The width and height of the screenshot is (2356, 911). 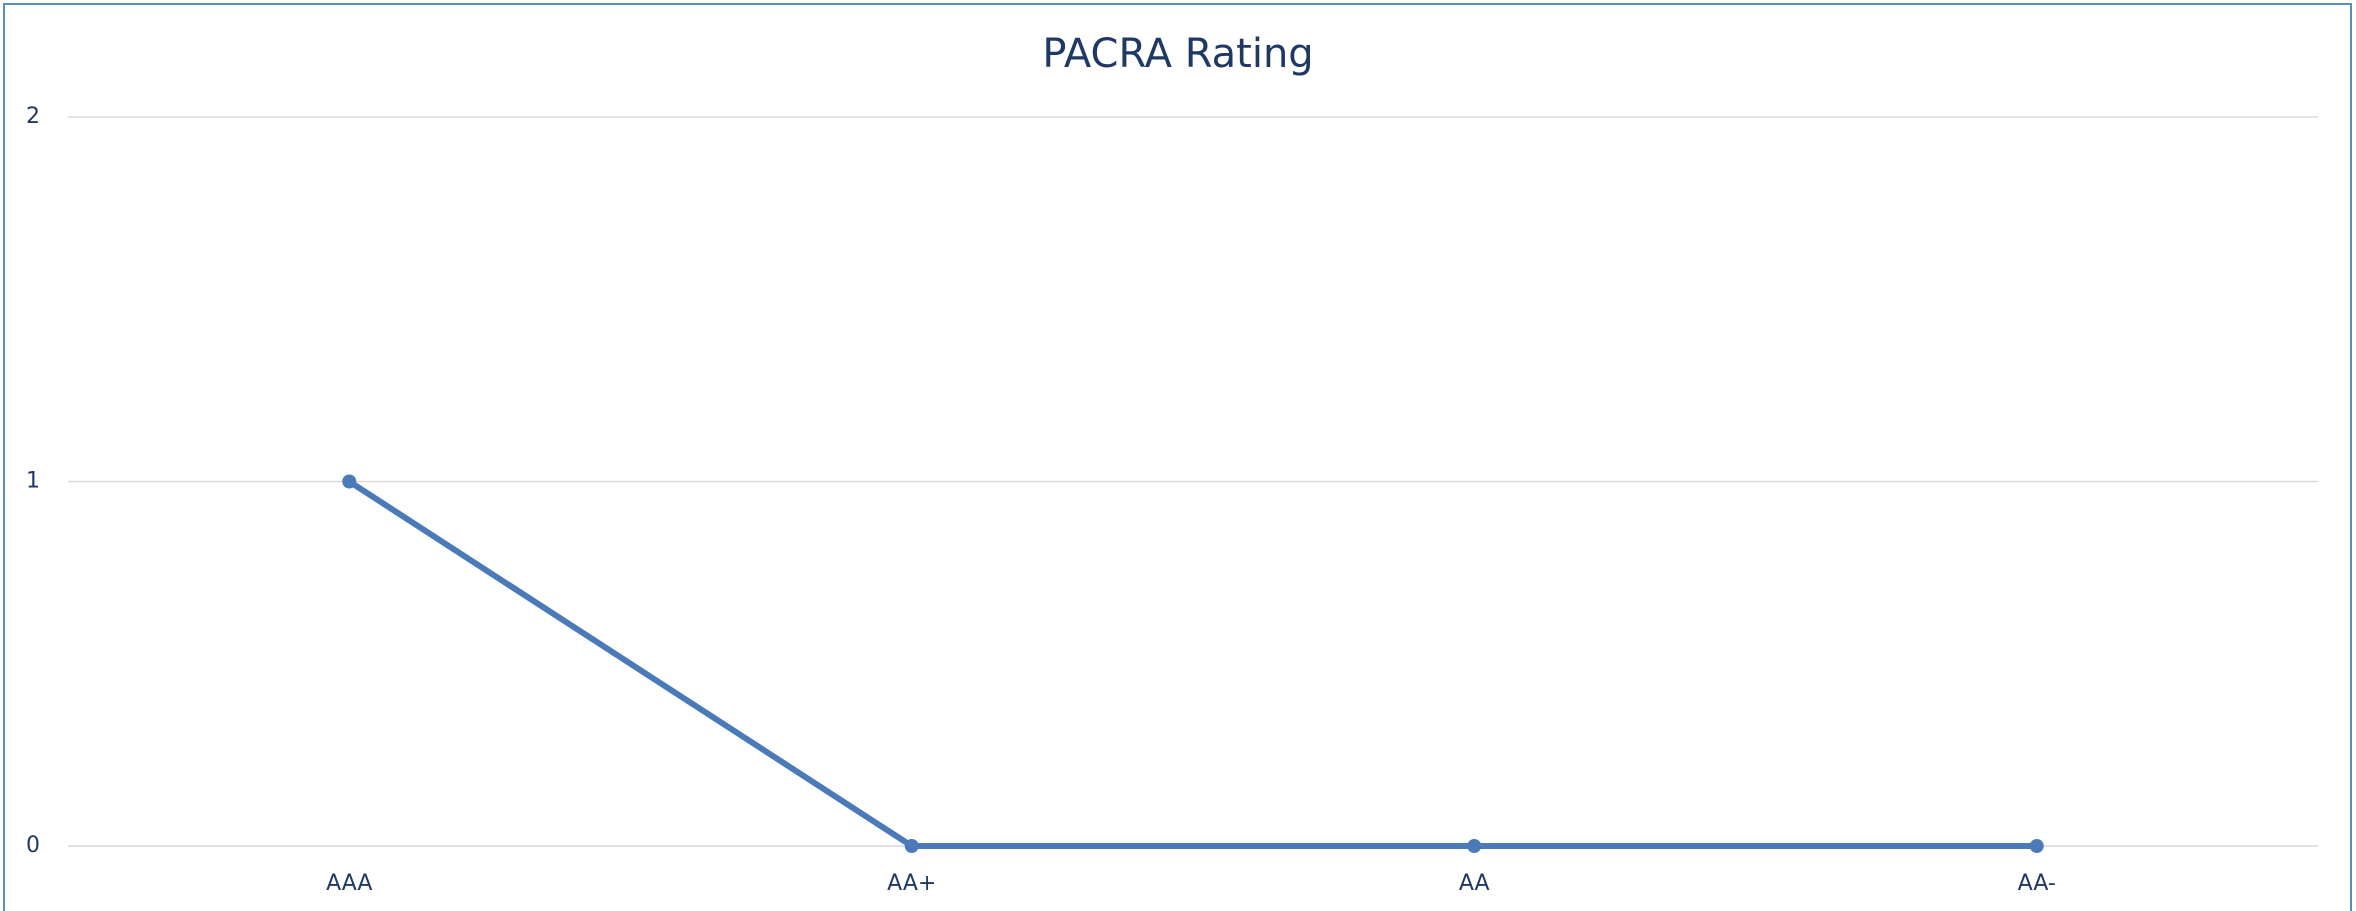 What do you see at coordinates (33, 845) in the screenshot?
I see `y-tick-label: 0` at bounding box center [33, 845].